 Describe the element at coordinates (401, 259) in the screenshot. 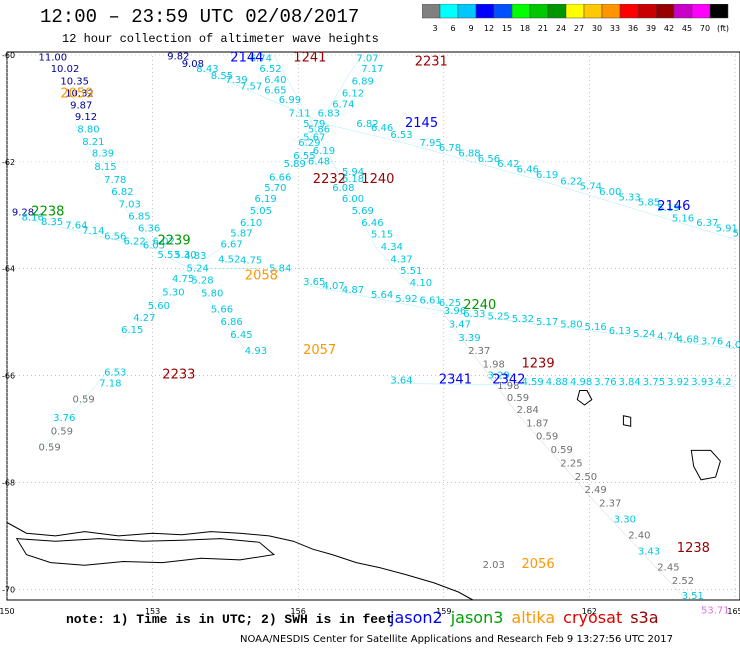

I see `wave-height-label: 4.37` at that location.